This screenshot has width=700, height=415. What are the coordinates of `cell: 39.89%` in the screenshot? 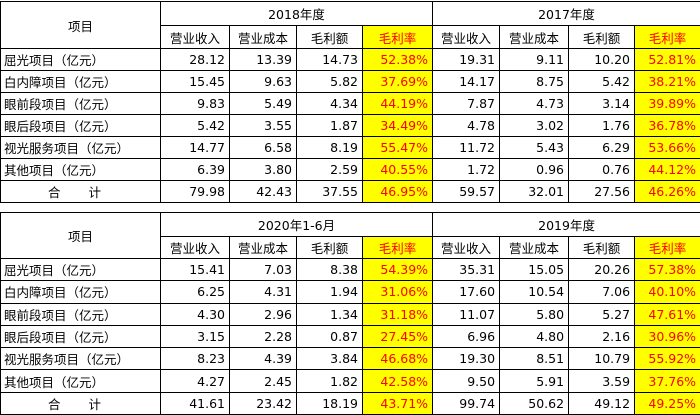 It's located at (667, 103).